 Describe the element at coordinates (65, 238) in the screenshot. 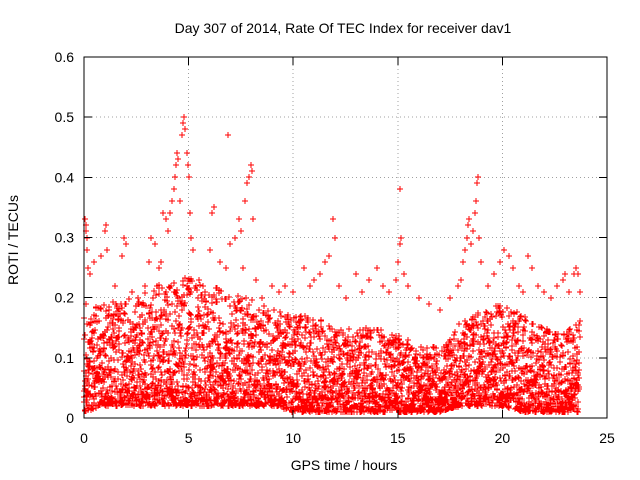

I see `y-tick-label: 0.3` at that location.